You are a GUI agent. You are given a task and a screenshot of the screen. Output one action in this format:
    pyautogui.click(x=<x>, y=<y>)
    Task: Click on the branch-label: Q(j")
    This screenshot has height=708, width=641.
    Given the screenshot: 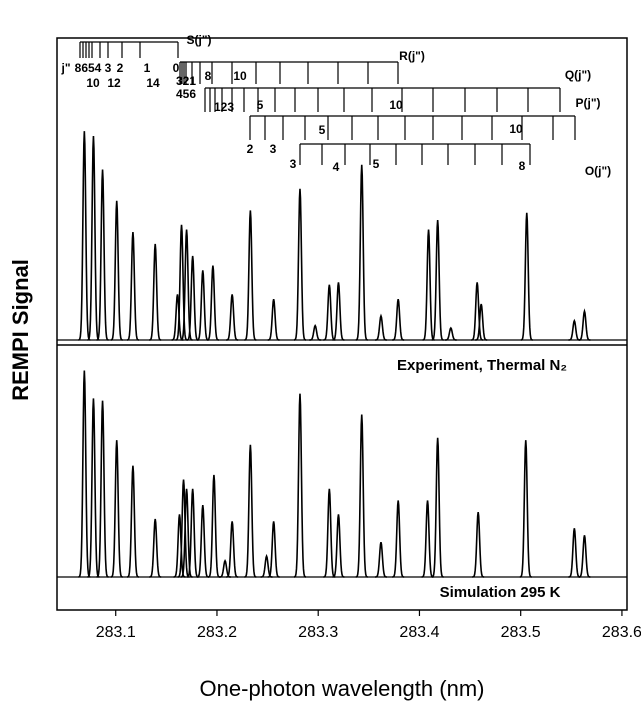 What is the action you would take?
    pyautogui.click(x=578, y=75)
    